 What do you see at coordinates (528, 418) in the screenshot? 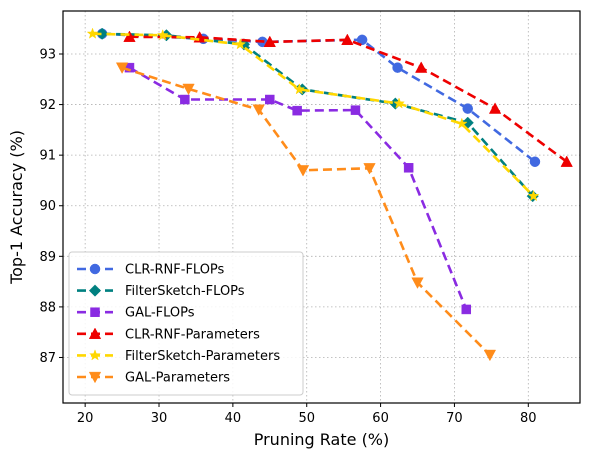
I see `x-tick-label: 80` at bounding box center [528, 418].